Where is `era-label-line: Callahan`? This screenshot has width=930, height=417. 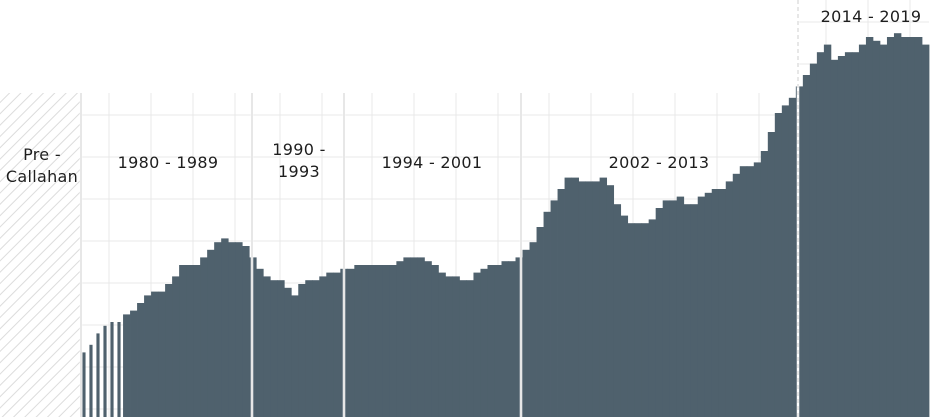
era-label-line: Callahan is located at coordinates (42, 176).